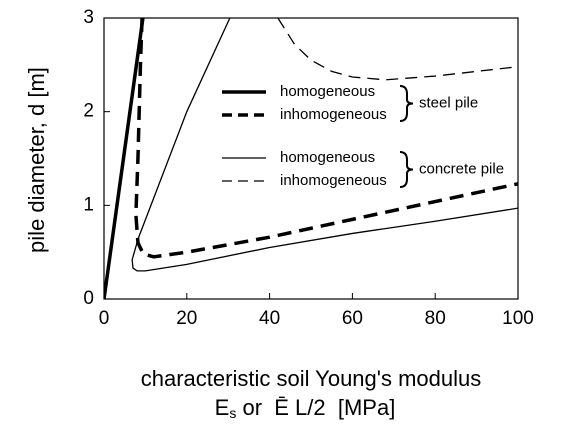  Describe the element at coordinates (448, 102) in the screenshot. I see `legend-group-label: steel pile` at that location.